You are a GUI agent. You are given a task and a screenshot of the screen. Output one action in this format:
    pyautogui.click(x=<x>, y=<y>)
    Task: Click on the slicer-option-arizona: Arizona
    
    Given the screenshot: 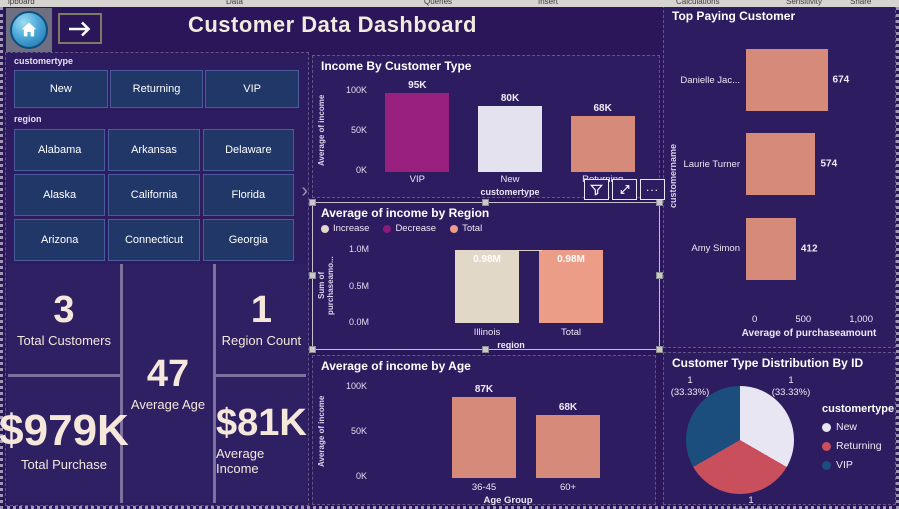 What is the action you would take?
    pyautogui.click(x=60, y=240)
    